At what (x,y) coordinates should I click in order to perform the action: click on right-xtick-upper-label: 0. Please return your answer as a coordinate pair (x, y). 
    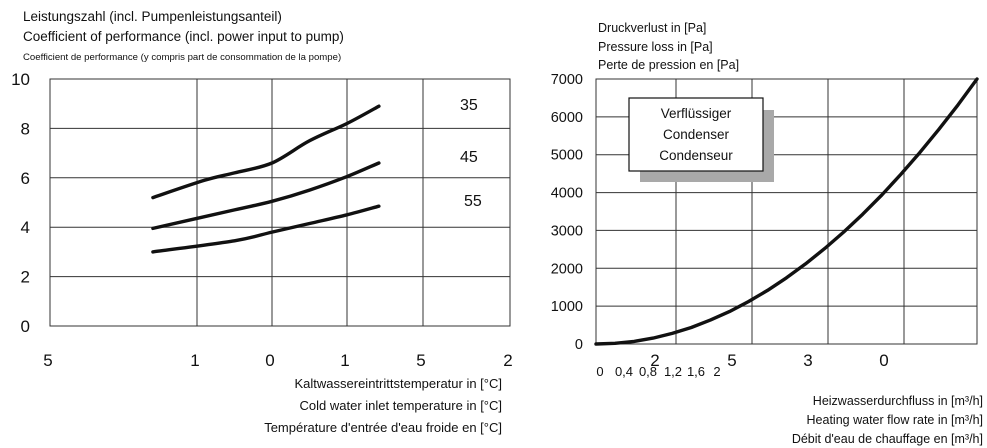
    Looking at the image, I should click on (883, 360).